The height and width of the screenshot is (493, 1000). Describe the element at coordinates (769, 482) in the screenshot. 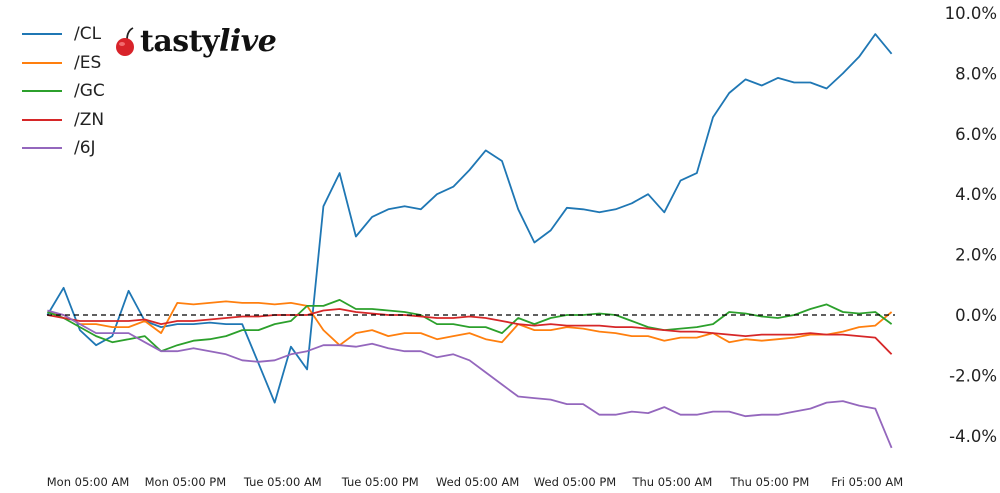

I see `x-tick-label: Thu 05:00 PM` at that location.